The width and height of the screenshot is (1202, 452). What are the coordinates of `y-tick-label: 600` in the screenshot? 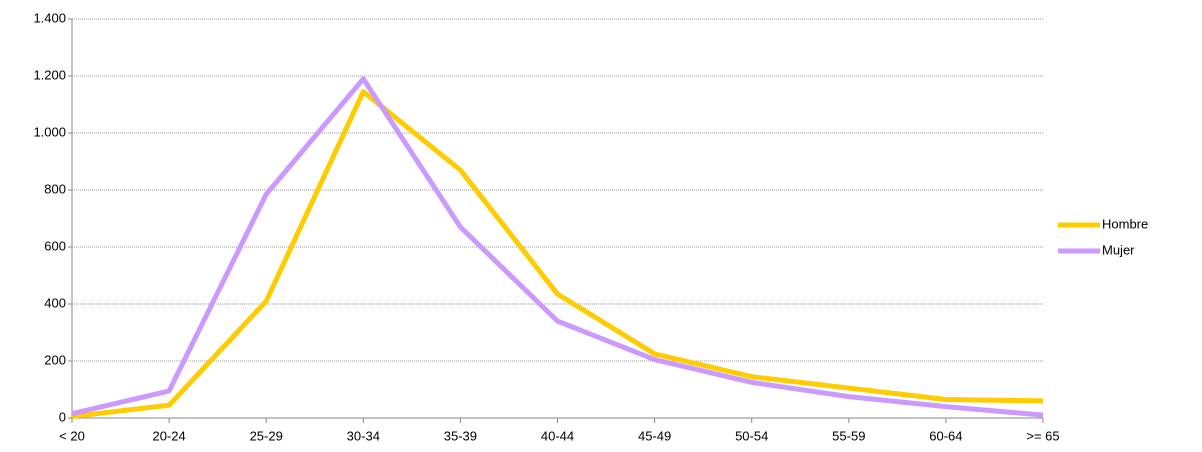 It's located at (55, 245).